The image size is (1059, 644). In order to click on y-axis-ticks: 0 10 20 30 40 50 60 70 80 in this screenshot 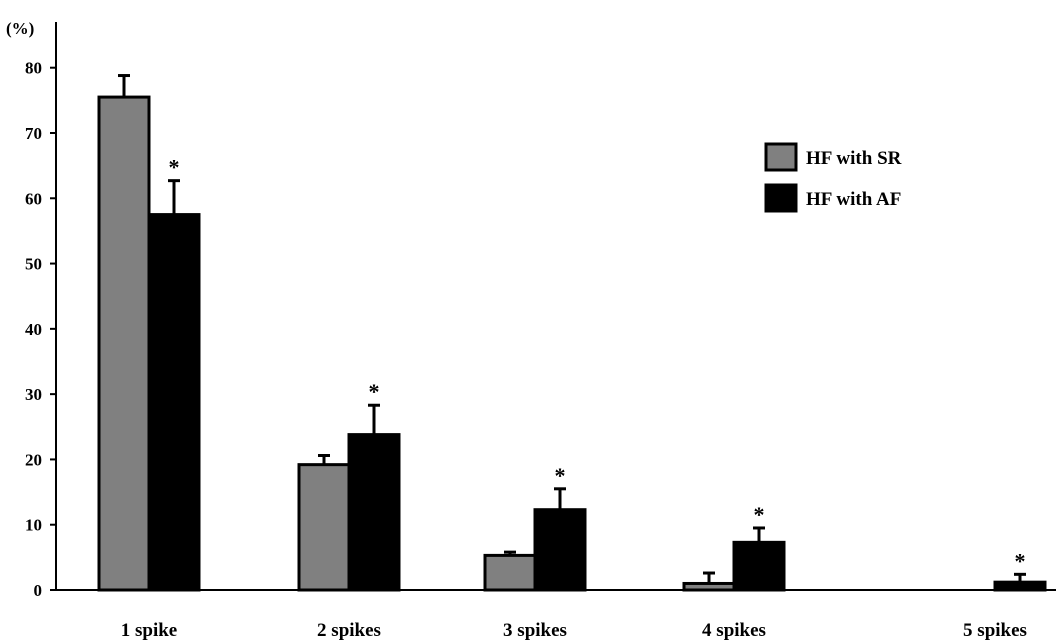, I will do `click(40, 329)`.